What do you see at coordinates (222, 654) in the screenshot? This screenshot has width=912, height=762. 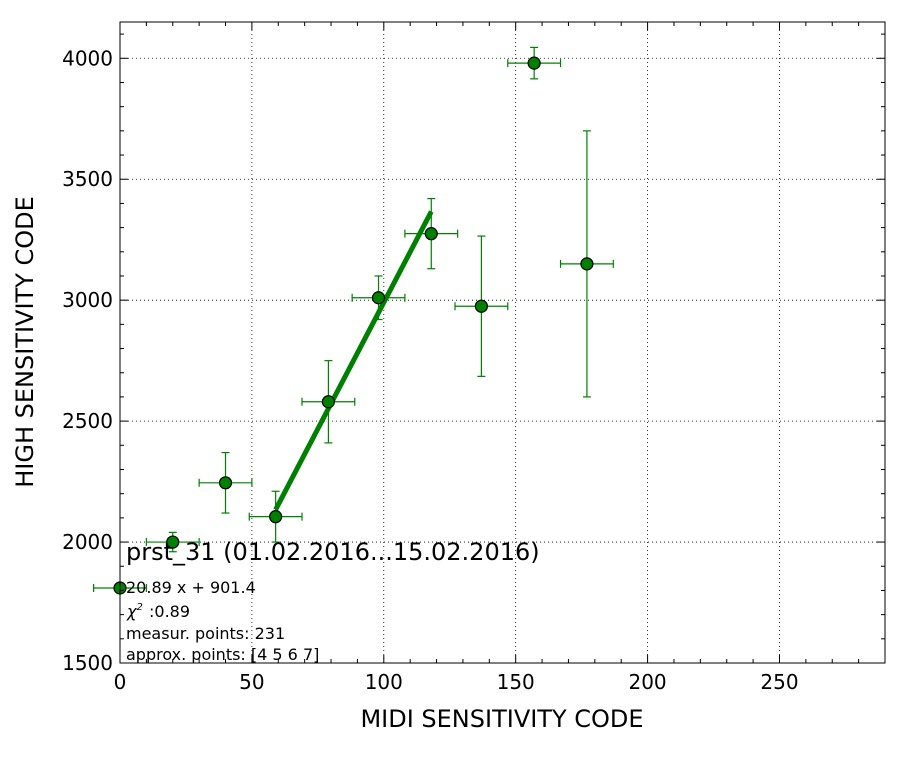 I see `annotation-approx-points: approx. points: [4 5 6 7]` at bounding box center [222, 654].